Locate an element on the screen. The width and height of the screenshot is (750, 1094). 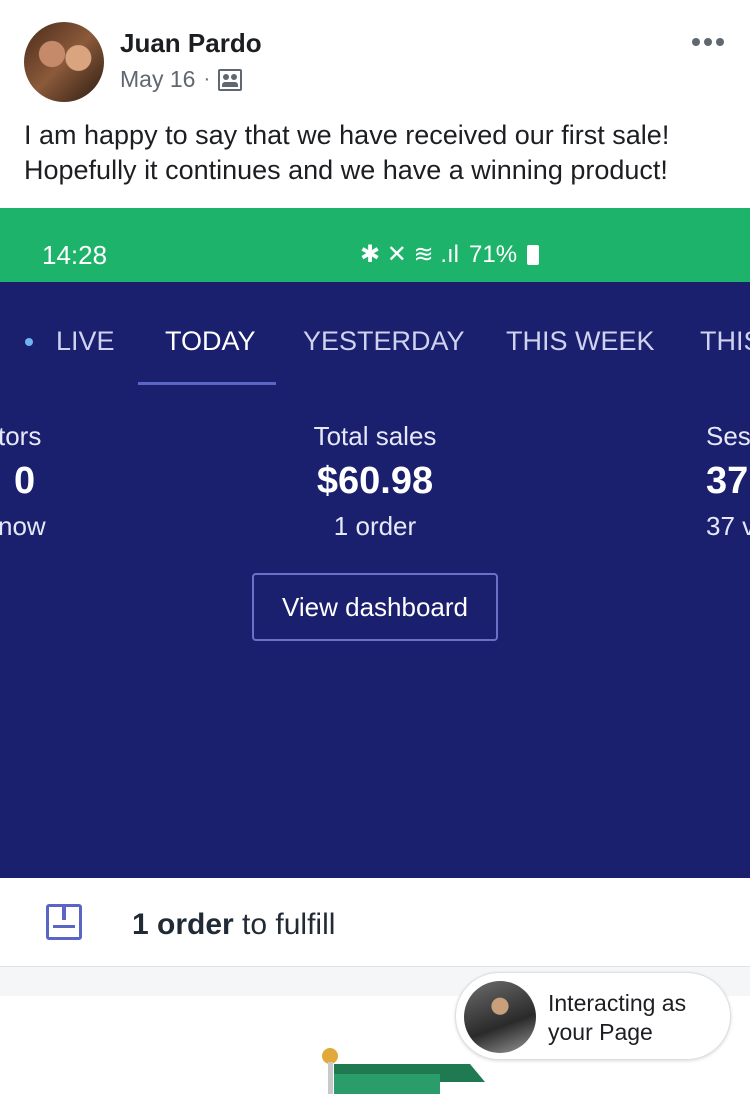
signal-icons: ✱ ✕ ≋ .ıl is located at coordinates (409, 254).